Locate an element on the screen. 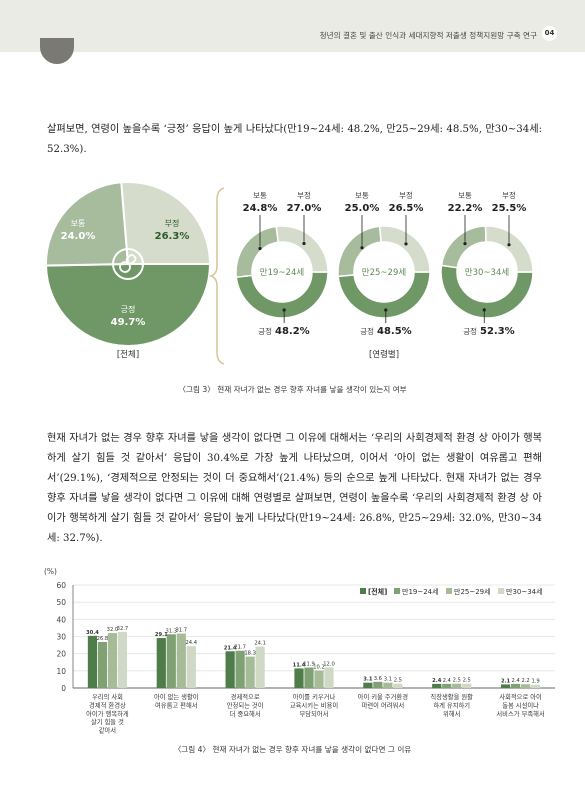 Image resolution: width=585 pixels, height=800 pixels. donut-value-긍정: 48.2% is located at coordinates (292, 331).